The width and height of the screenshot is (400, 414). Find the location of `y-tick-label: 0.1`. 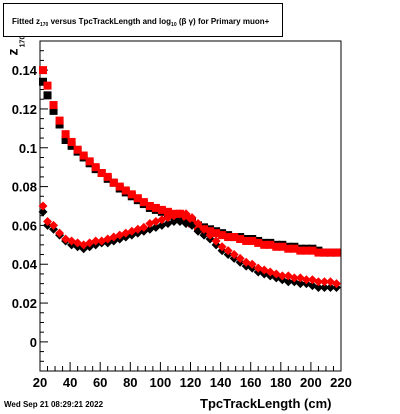

y-tick-label: 0.1 is located at coordinates (28, 148).